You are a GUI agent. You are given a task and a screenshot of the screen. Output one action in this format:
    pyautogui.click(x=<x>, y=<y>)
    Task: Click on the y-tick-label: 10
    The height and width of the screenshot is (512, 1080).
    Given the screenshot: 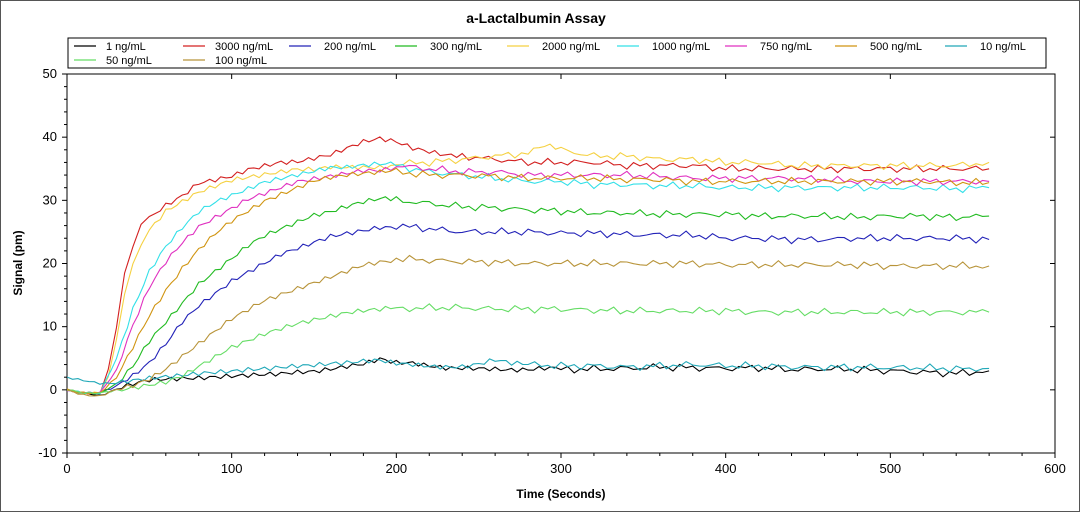 What is the action you would take?
    pyautogui.click(x=50, y=326)
    